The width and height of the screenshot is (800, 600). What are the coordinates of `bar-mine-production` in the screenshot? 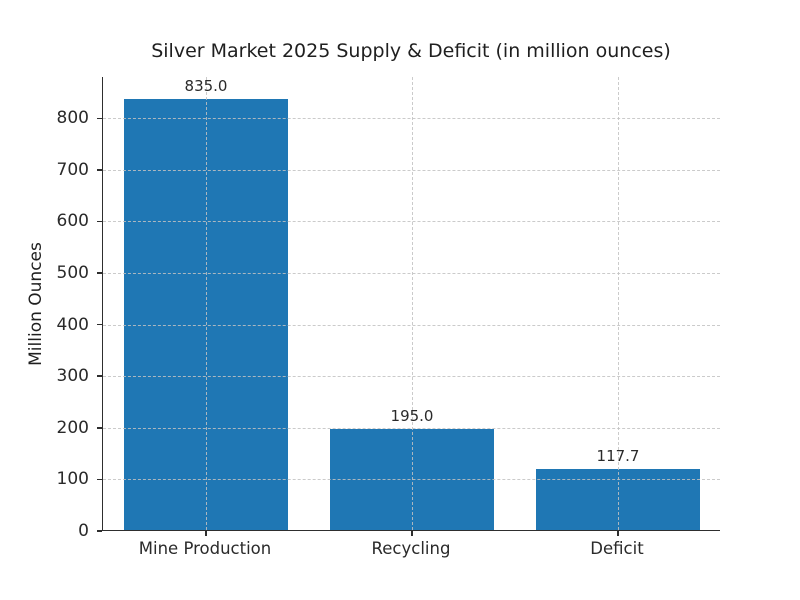 It's located at (206, 314).